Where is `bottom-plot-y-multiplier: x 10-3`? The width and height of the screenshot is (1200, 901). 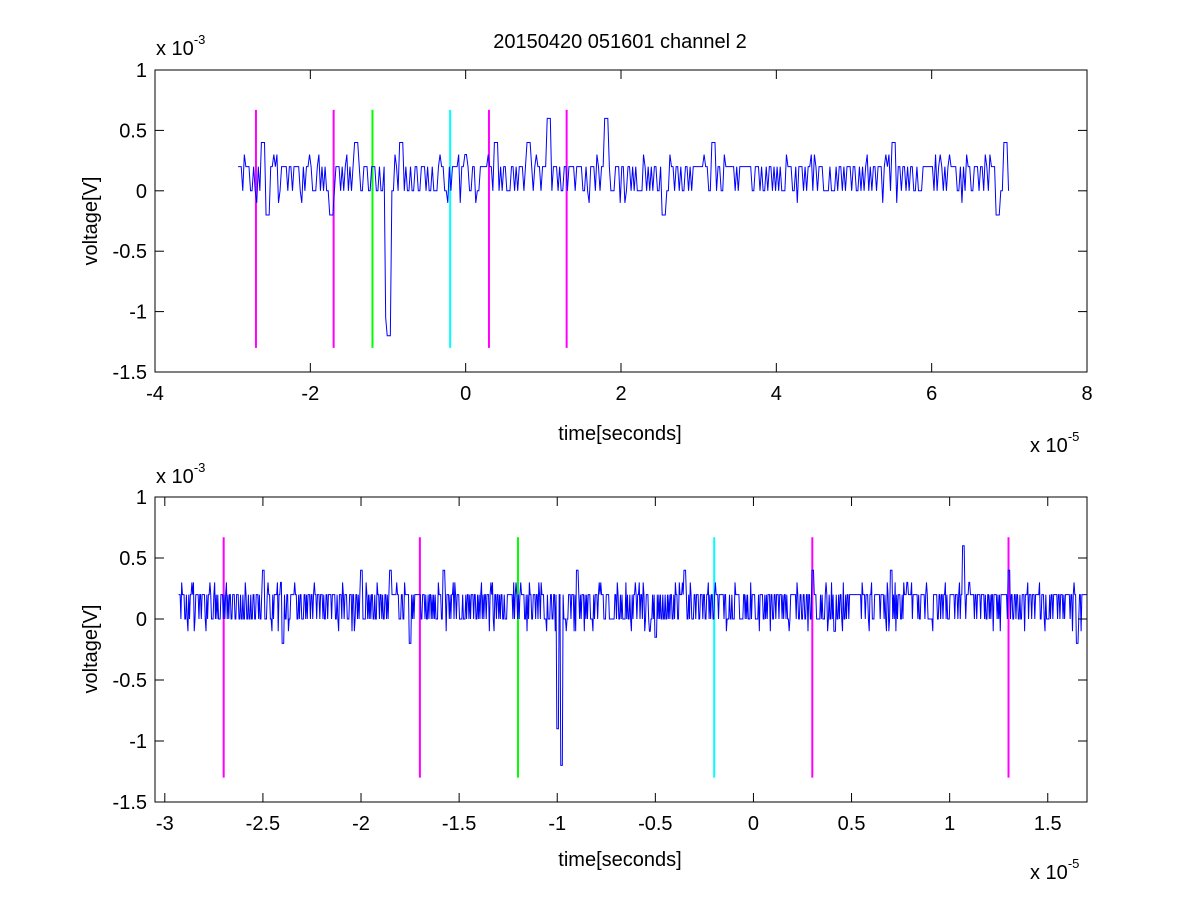 bottom-plot-y-multiplier: x 10-3 is located at coordinates (180, 474).